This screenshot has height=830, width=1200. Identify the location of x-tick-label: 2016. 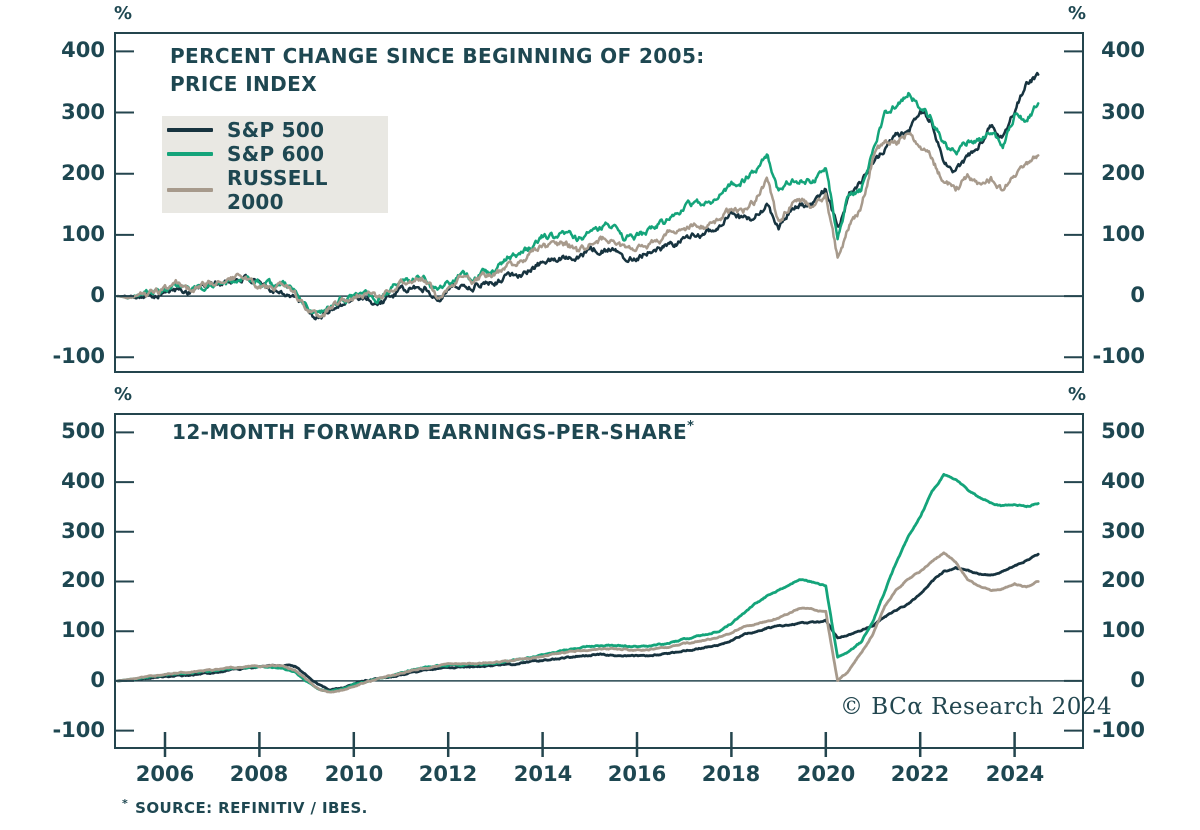
(637, 774).